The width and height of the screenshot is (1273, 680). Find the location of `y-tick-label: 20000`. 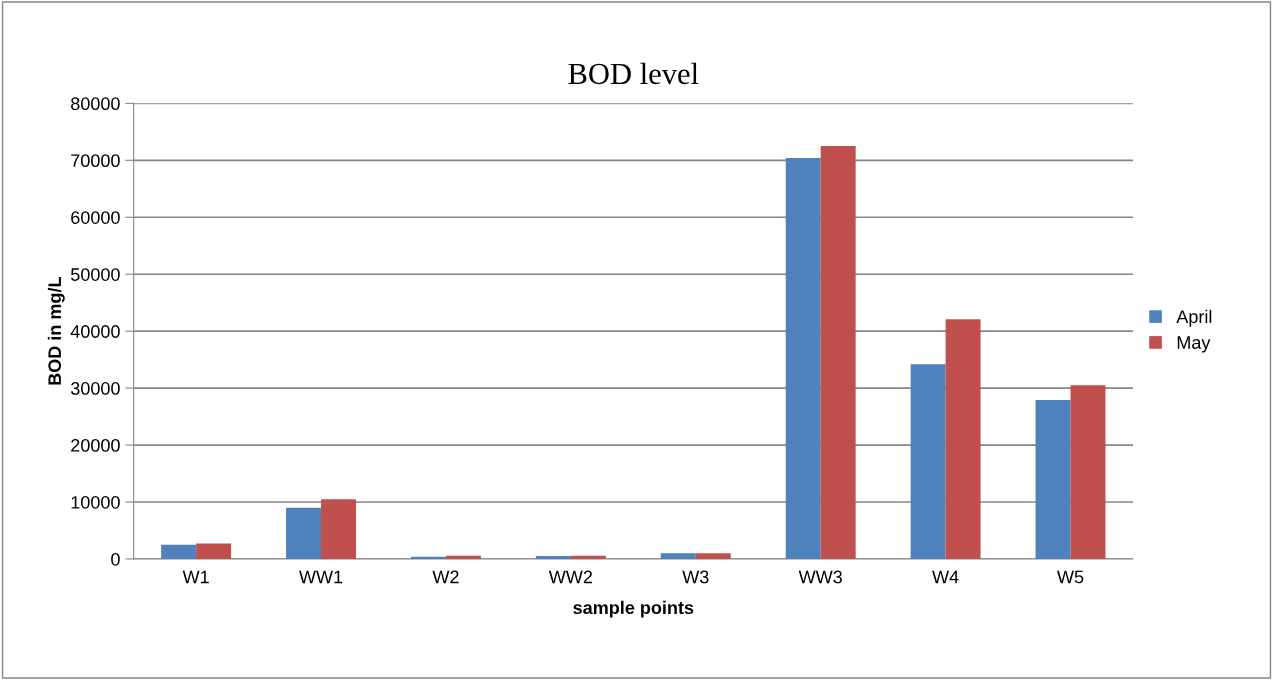

y-tick-label: 20000 is located at coordinates (95, 445).